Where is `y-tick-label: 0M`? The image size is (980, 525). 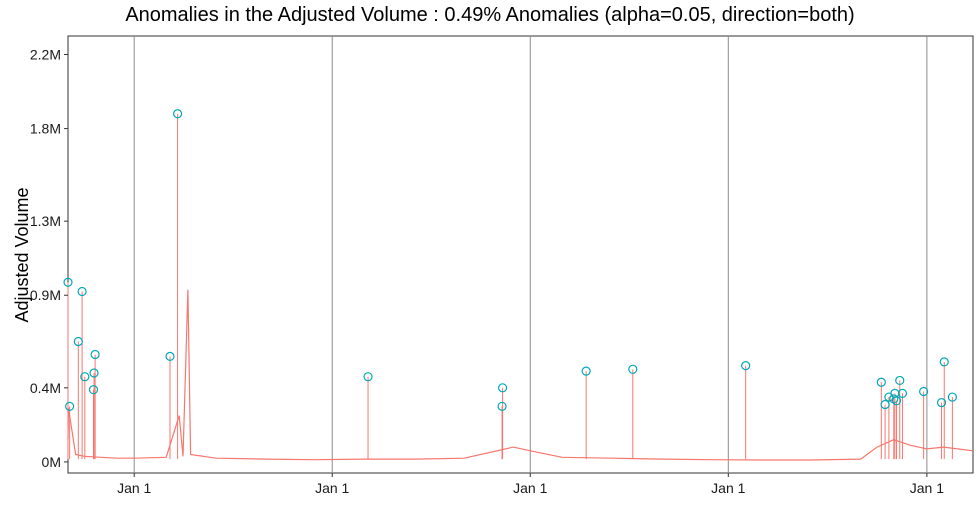
y-tick-label: 0M is located at coordinates (51, 462).